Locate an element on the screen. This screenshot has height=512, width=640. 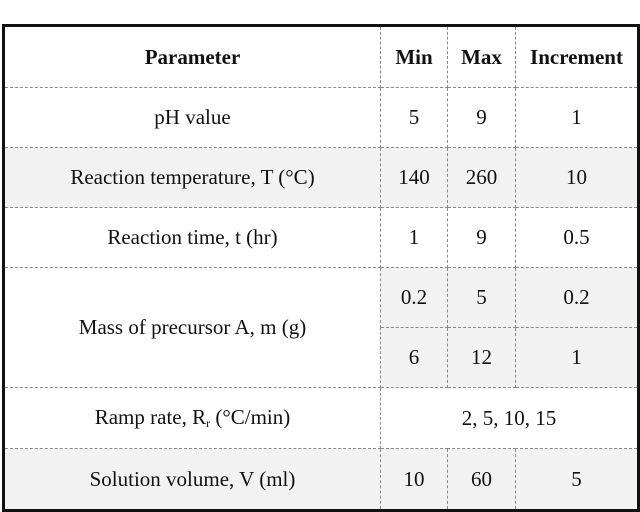
parameter-cell: Reaction time, t (hr) is located at coordinates (192, 237).